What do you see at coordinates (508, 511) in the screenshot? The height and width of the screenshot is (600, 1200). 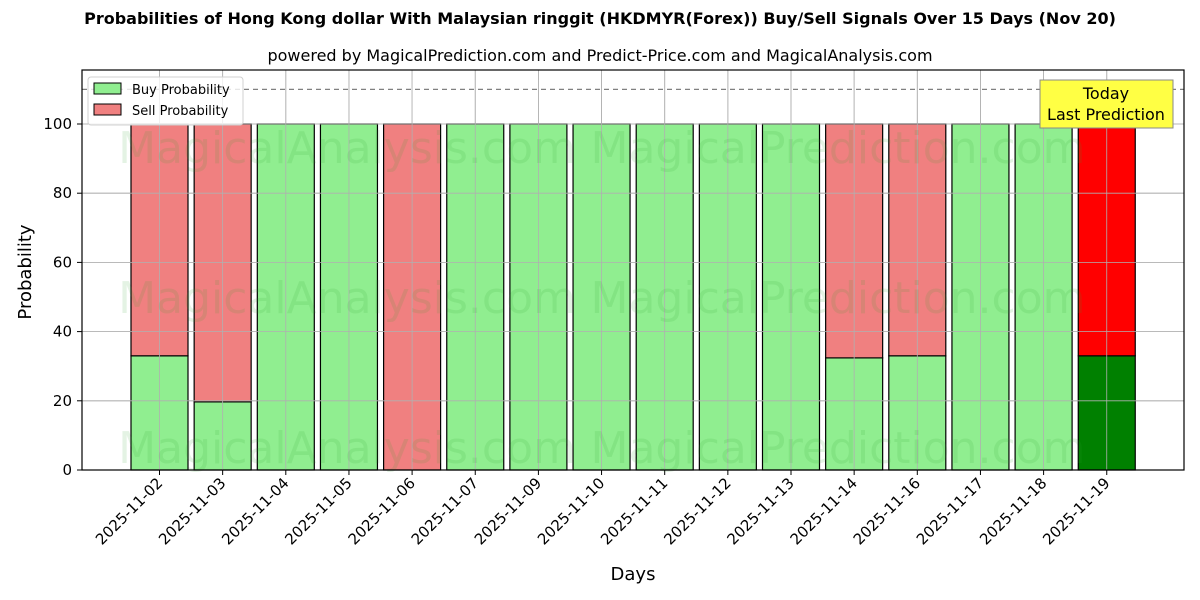 I see `x-tick-label: 2025-11-09` at bounding box center [508, 511].